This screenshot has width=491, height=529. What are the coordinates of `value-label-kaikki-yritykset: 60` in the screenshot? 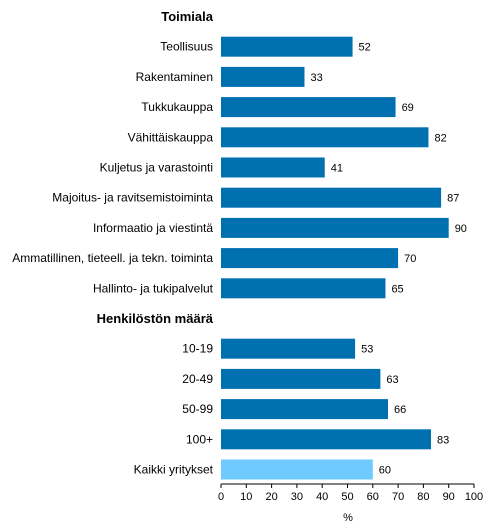 It's located at (385, 471).